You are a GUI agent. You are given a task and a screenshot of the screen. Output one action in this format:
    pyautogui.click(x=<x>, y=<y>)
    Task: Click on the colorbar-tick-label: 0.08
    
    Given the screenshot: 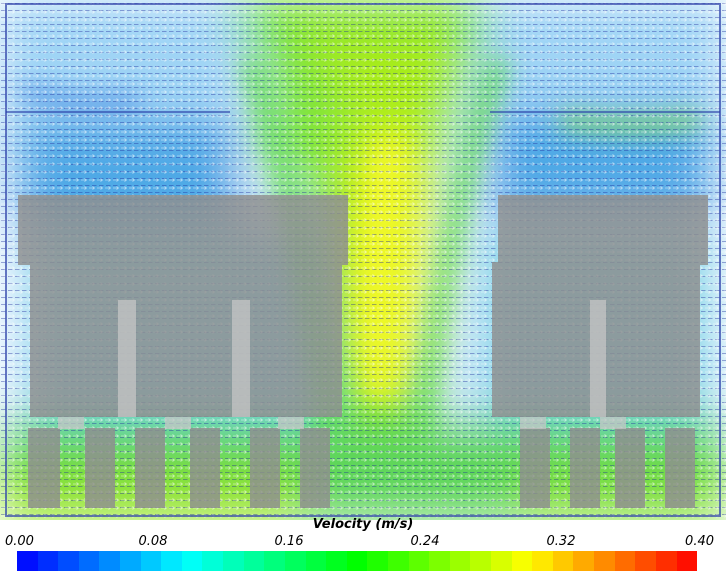 What is the action you would take?
    pyautogui.click(x=153, y=541)
    